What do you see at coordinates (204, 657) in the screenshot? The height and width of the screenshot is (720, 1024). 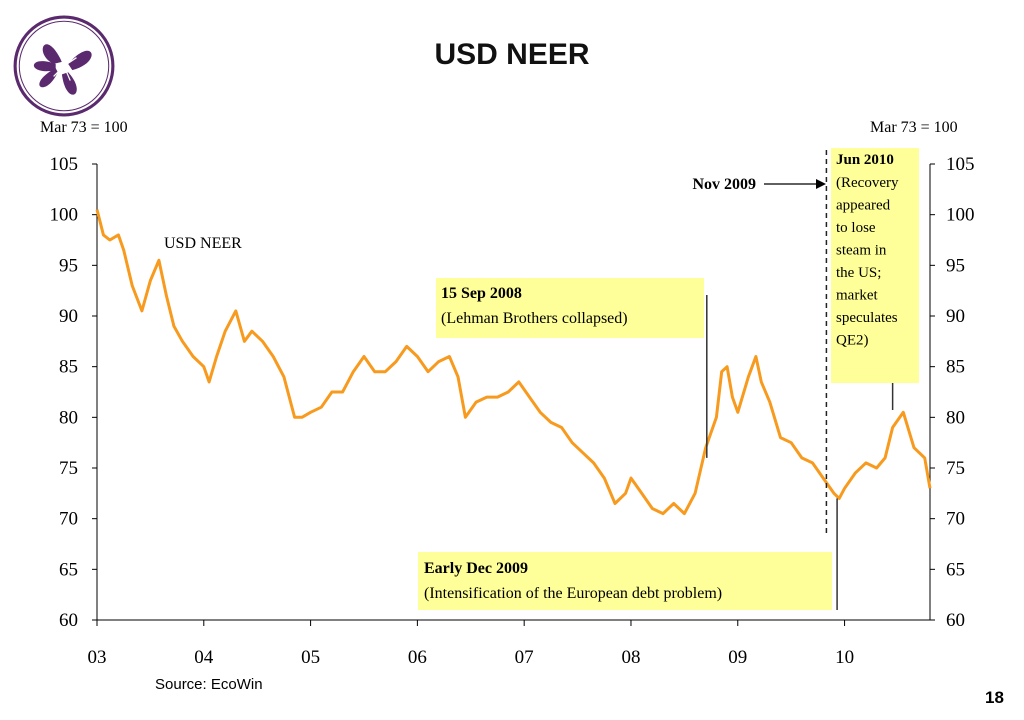 I see `x-tick-label: 04` at bounding box center [204, 657].